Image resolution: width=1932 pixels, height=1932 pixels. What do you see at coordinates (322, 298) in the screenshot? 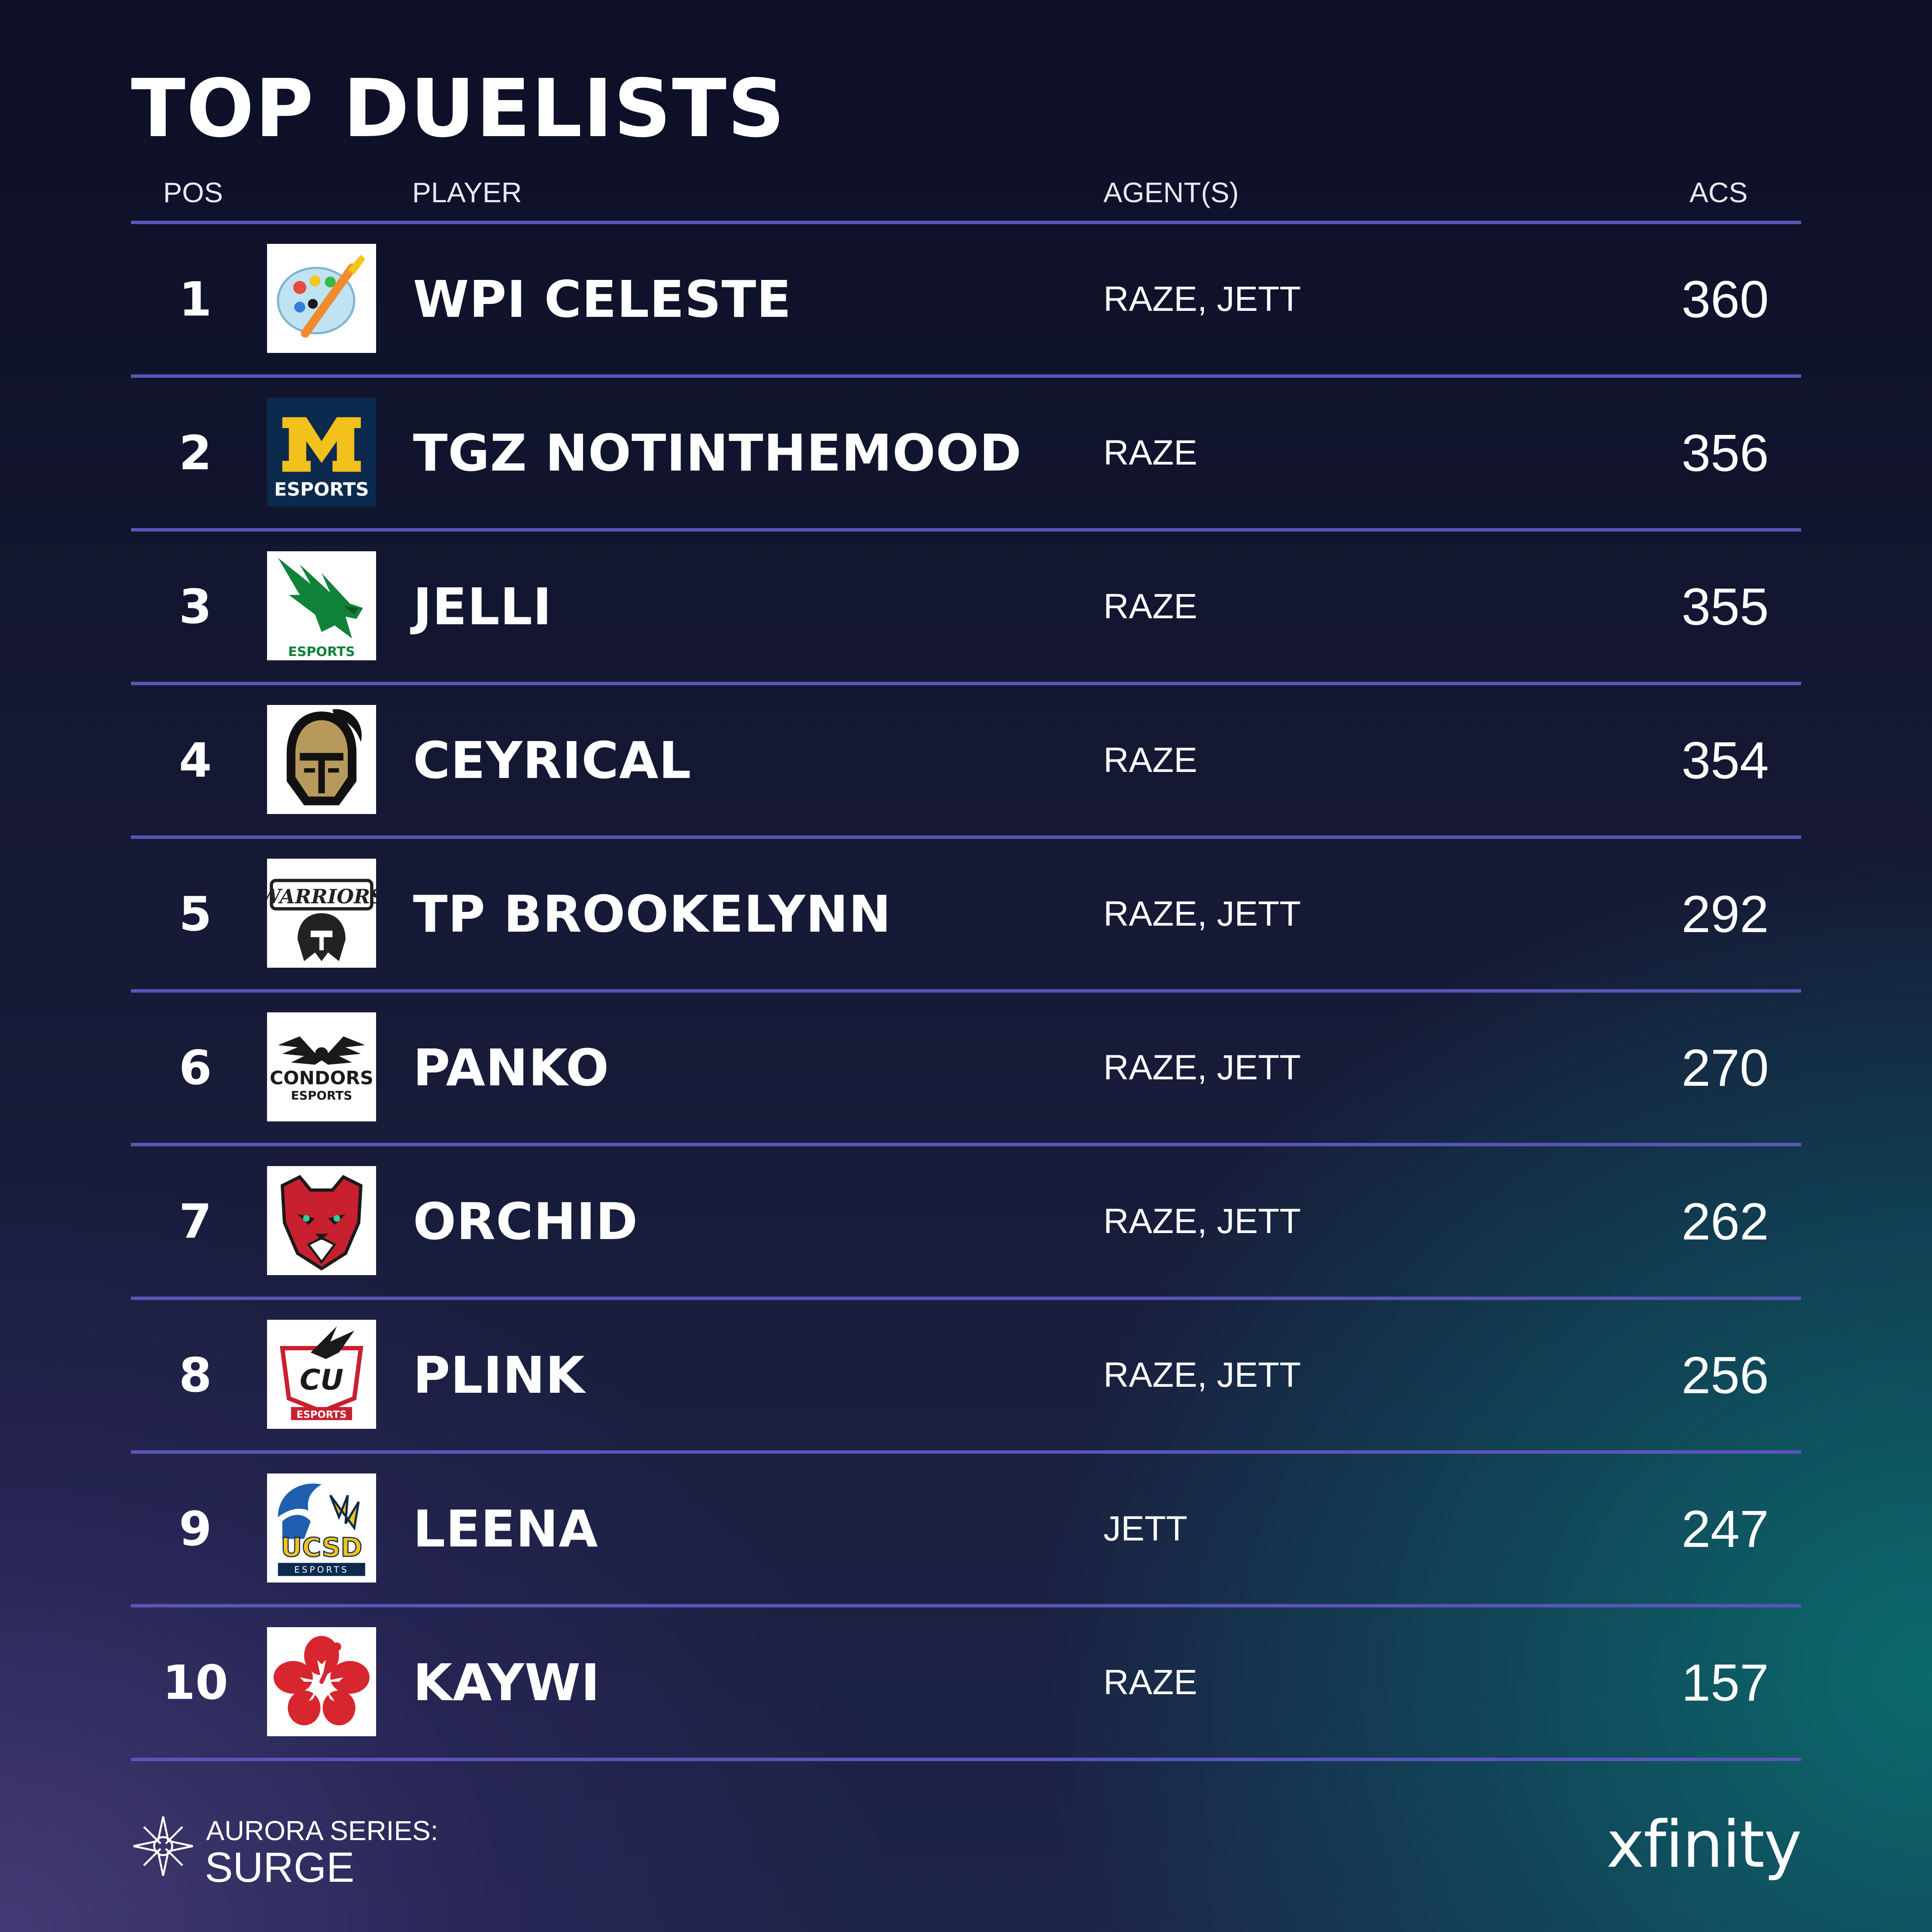
I see `palette-logo` at bounding box center [322, 298].